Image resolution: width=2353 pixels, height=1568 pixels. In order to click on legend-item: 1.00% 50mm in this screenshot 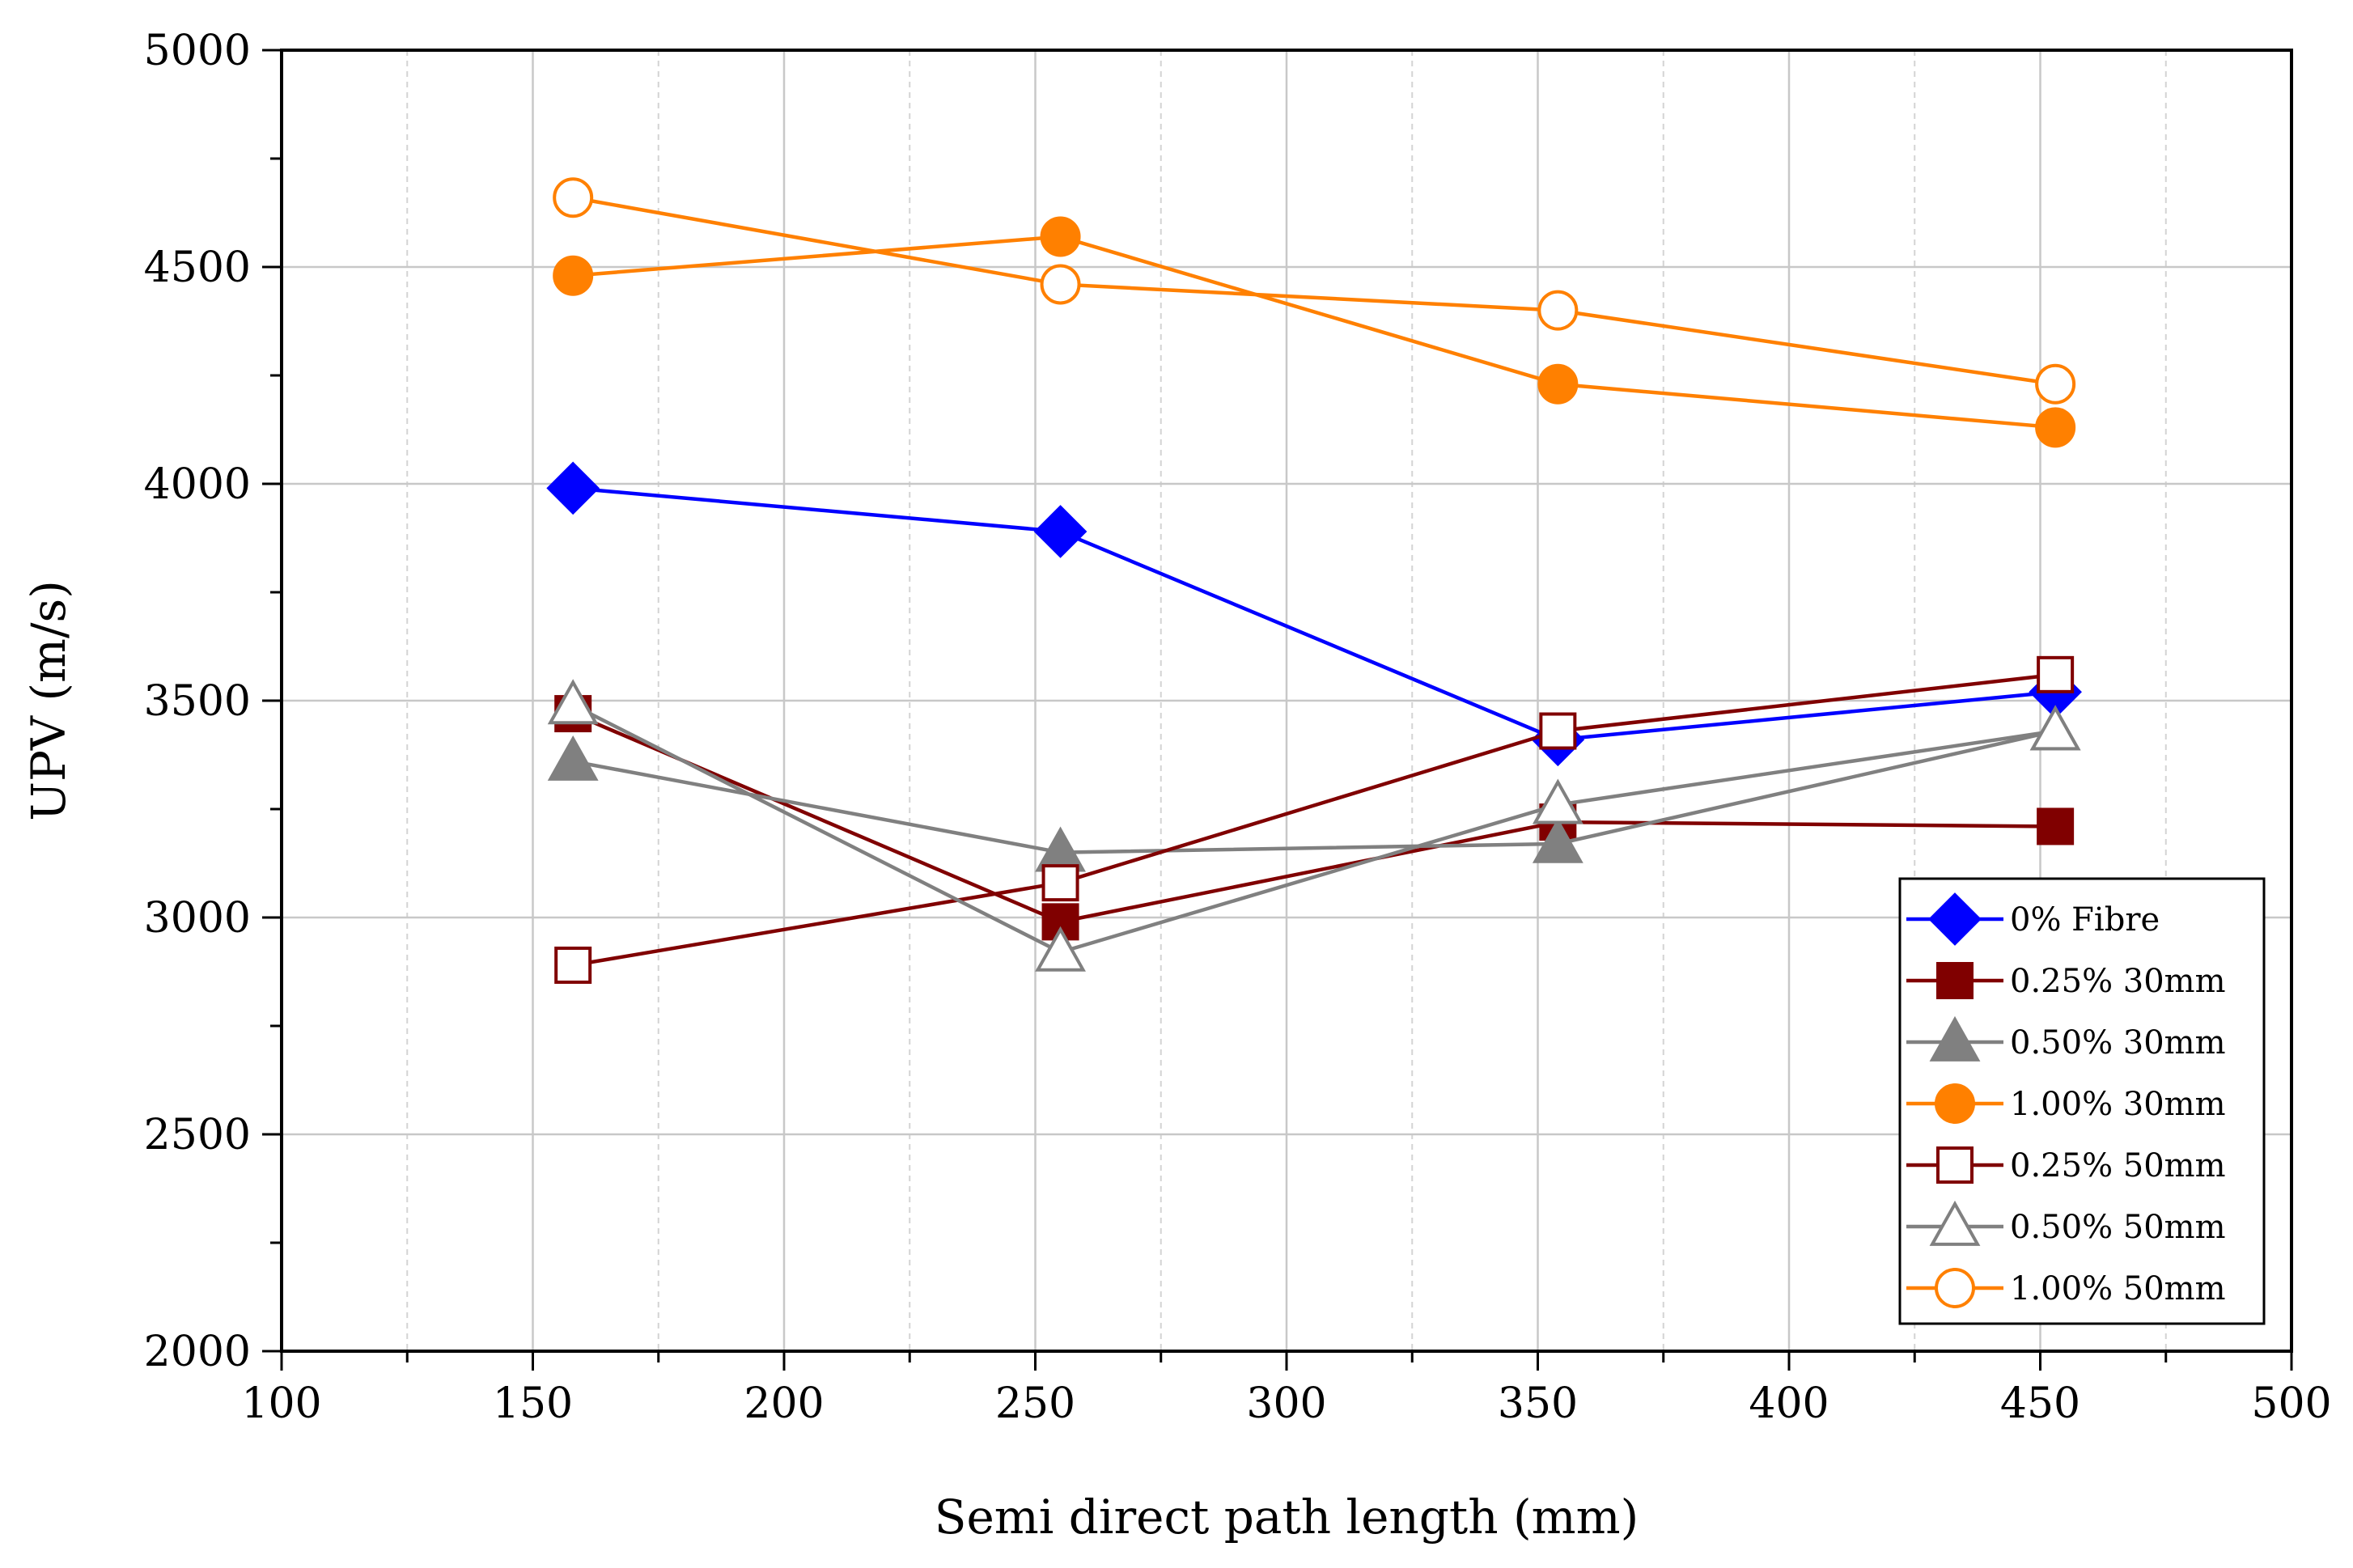, I will do `click(2066, 1288)`.